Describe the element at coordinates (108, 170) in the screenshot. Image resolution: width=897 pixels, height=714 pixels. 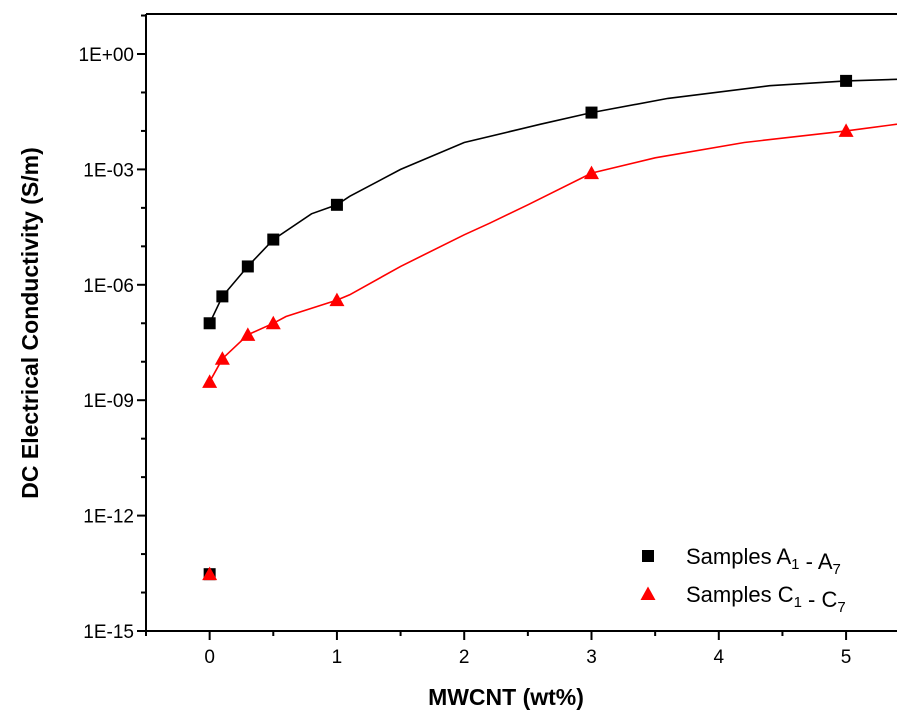
I see `y-tick-label: 1E-03` at that location.